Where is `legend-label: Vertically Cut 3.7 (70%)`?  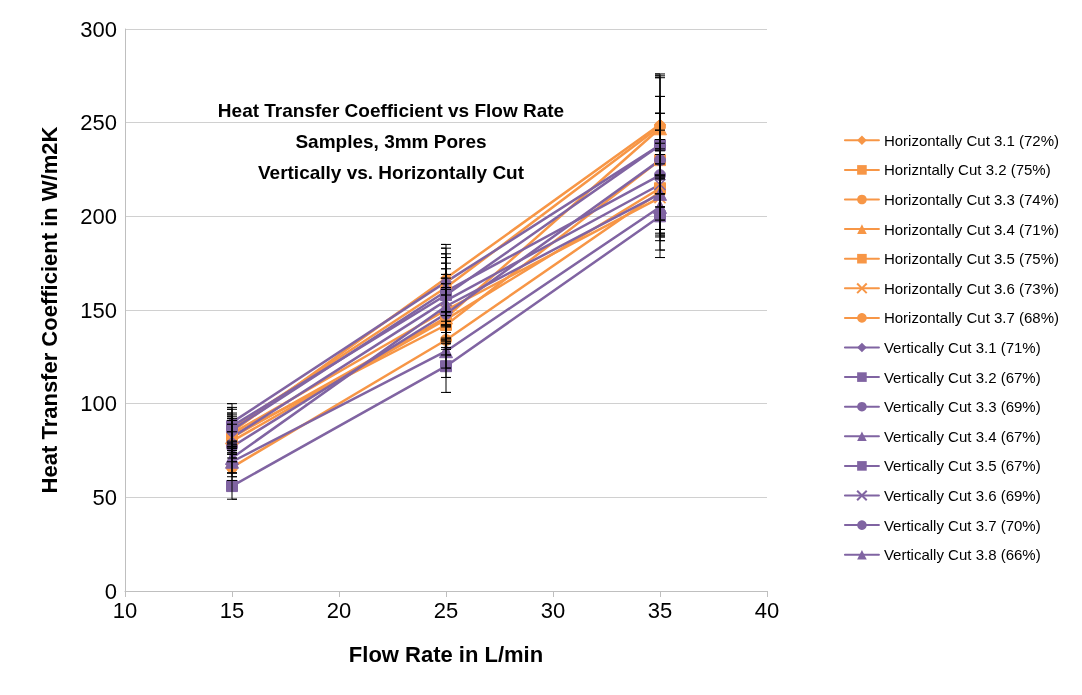 legend-label: Vertically Cut 3.7 (70%) is located at coordinates (962, 525).